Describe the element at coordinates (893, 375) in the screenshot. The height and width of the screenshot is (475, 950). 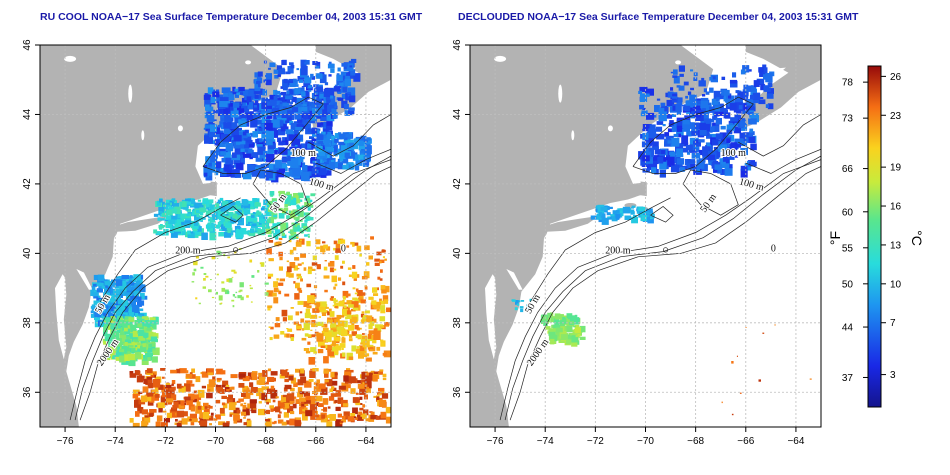
I see `celsius-tick-label: 3` at that location.